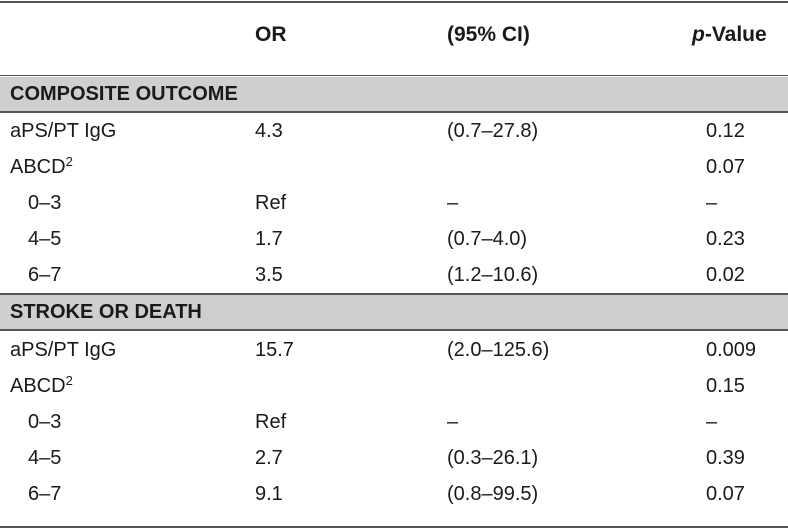 This screenshot has height=529, width=788. I want to click on top-rule, so click(394, 2).